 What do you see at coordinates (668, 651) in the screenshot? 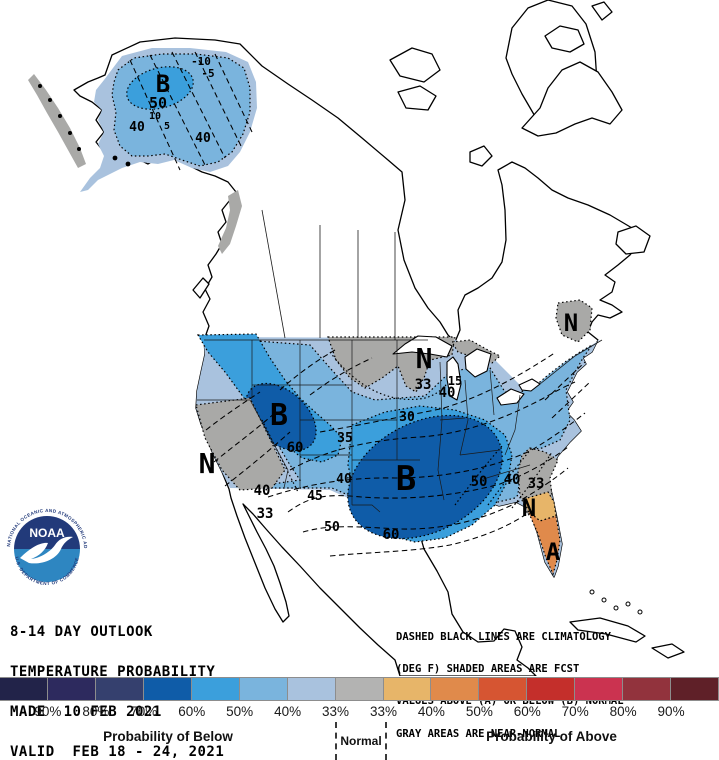
I see `hispaniola` at bounding box center [668, 651].